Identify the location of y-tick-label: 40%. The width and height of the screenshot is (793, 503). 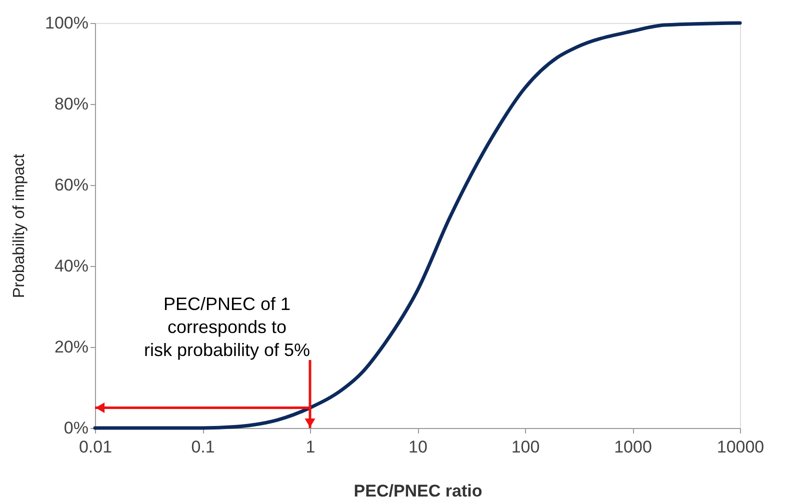
(71, 266).